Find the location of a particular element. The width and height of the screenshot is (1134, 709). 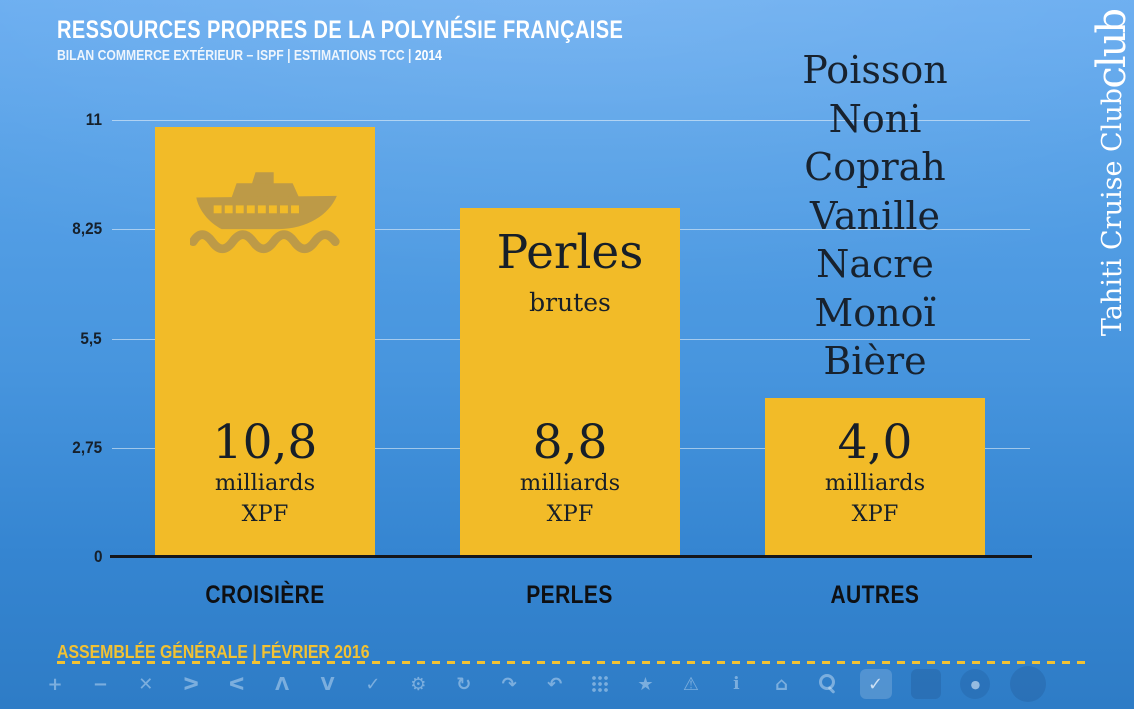

refresh-icon: ↻ is located at coordinates (464, 684).